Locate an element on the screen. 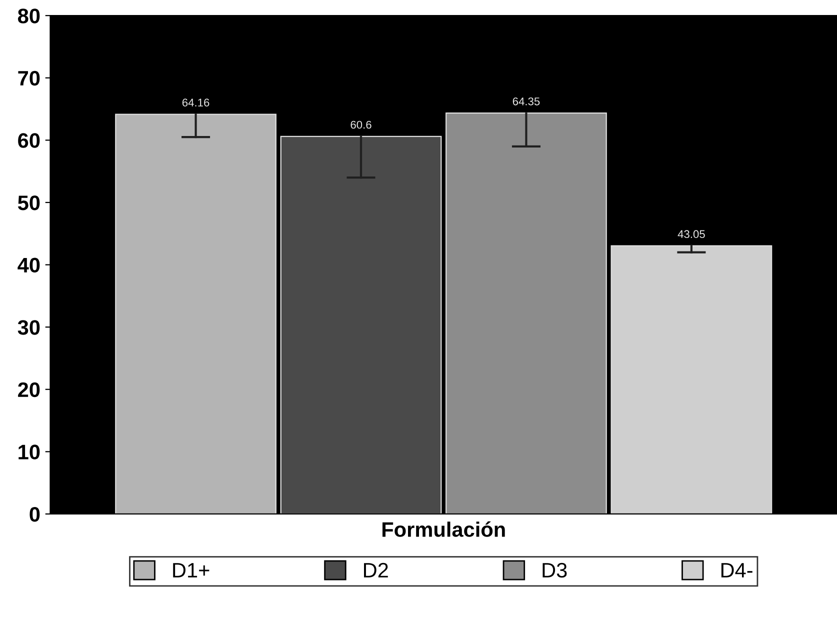  y-tick-label: 50 is located at coordinates (29, 202).